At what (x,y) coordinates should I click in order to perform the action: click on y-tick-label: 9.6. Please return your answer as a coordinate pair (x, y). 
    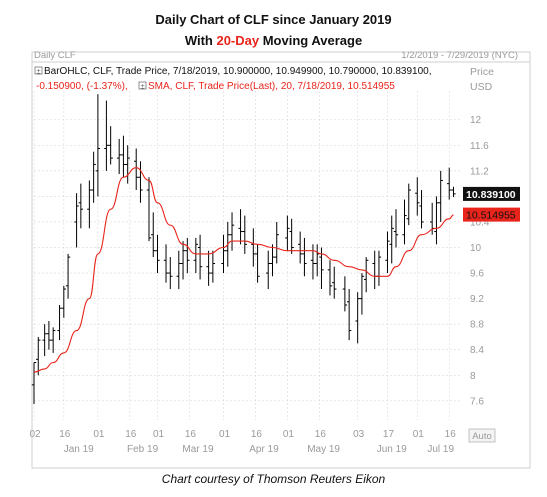
    Looking at the image, I should click on (477, 274).